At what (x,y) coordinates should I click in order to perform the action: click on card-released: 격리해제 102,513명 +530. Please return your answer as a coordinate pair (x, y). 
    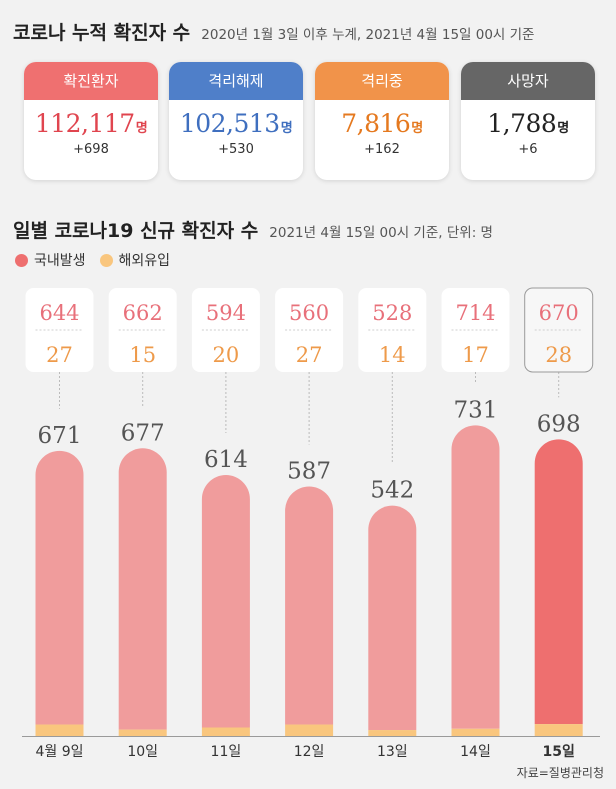
    Looking at the image, I should click on (236, 121).